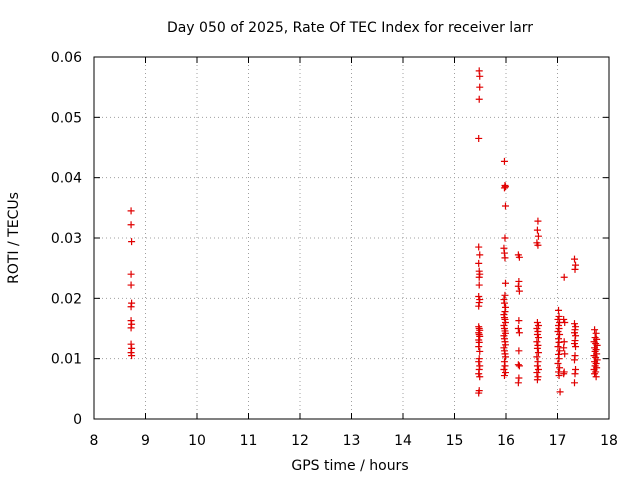  I want to click on y-tick-label: 0.03, so click(66, 239).